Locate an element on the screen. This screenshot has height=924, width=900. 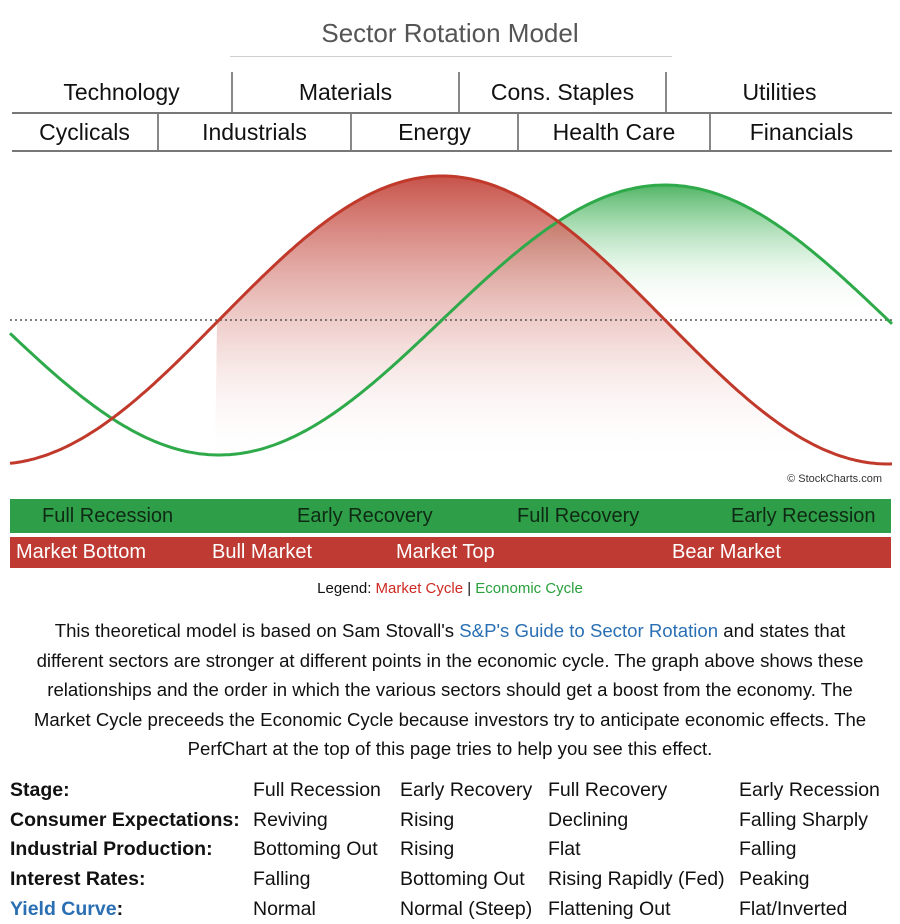
table-cell: Flat is located at coordinates (564, 849).